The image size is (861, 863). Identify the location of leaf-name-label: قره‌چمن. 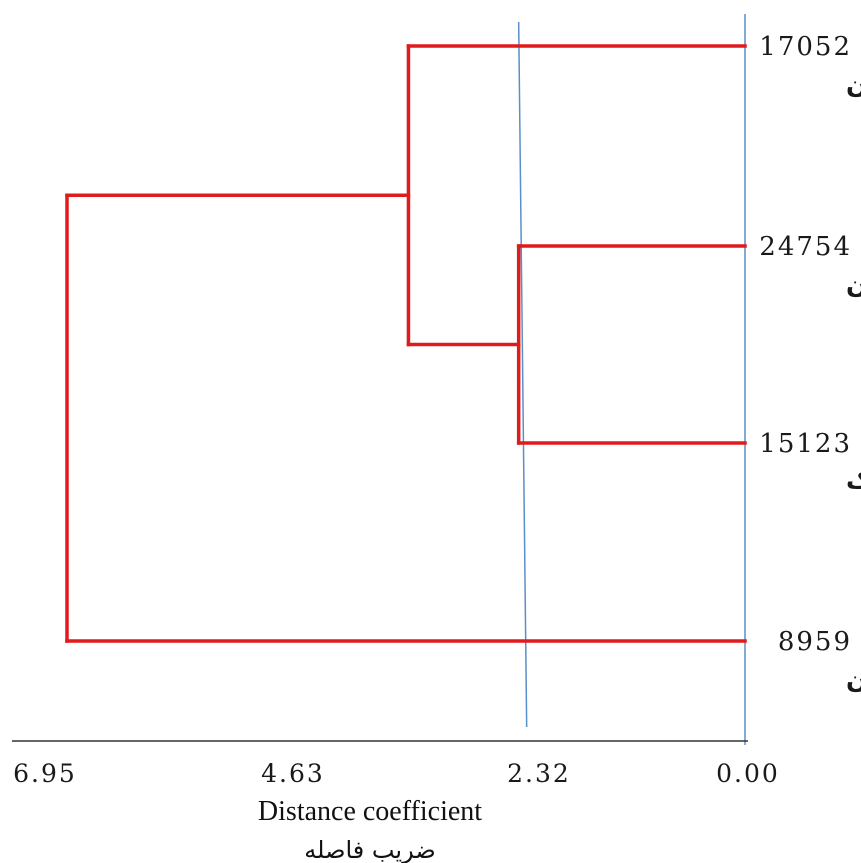
(853, 283).